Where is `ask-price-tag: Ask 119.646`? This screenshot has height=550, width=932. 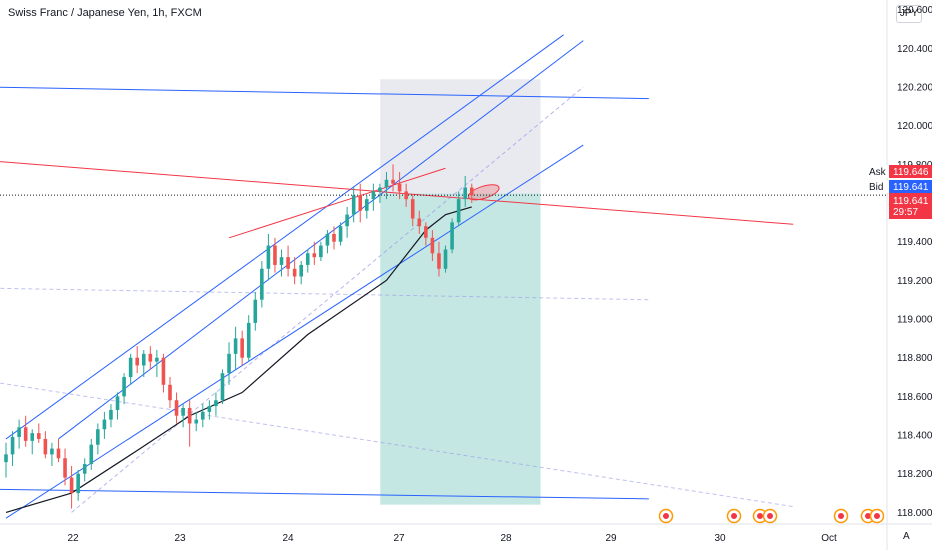 ask-price-tag: Ask 119.646 is located at coordinates (898, 171).